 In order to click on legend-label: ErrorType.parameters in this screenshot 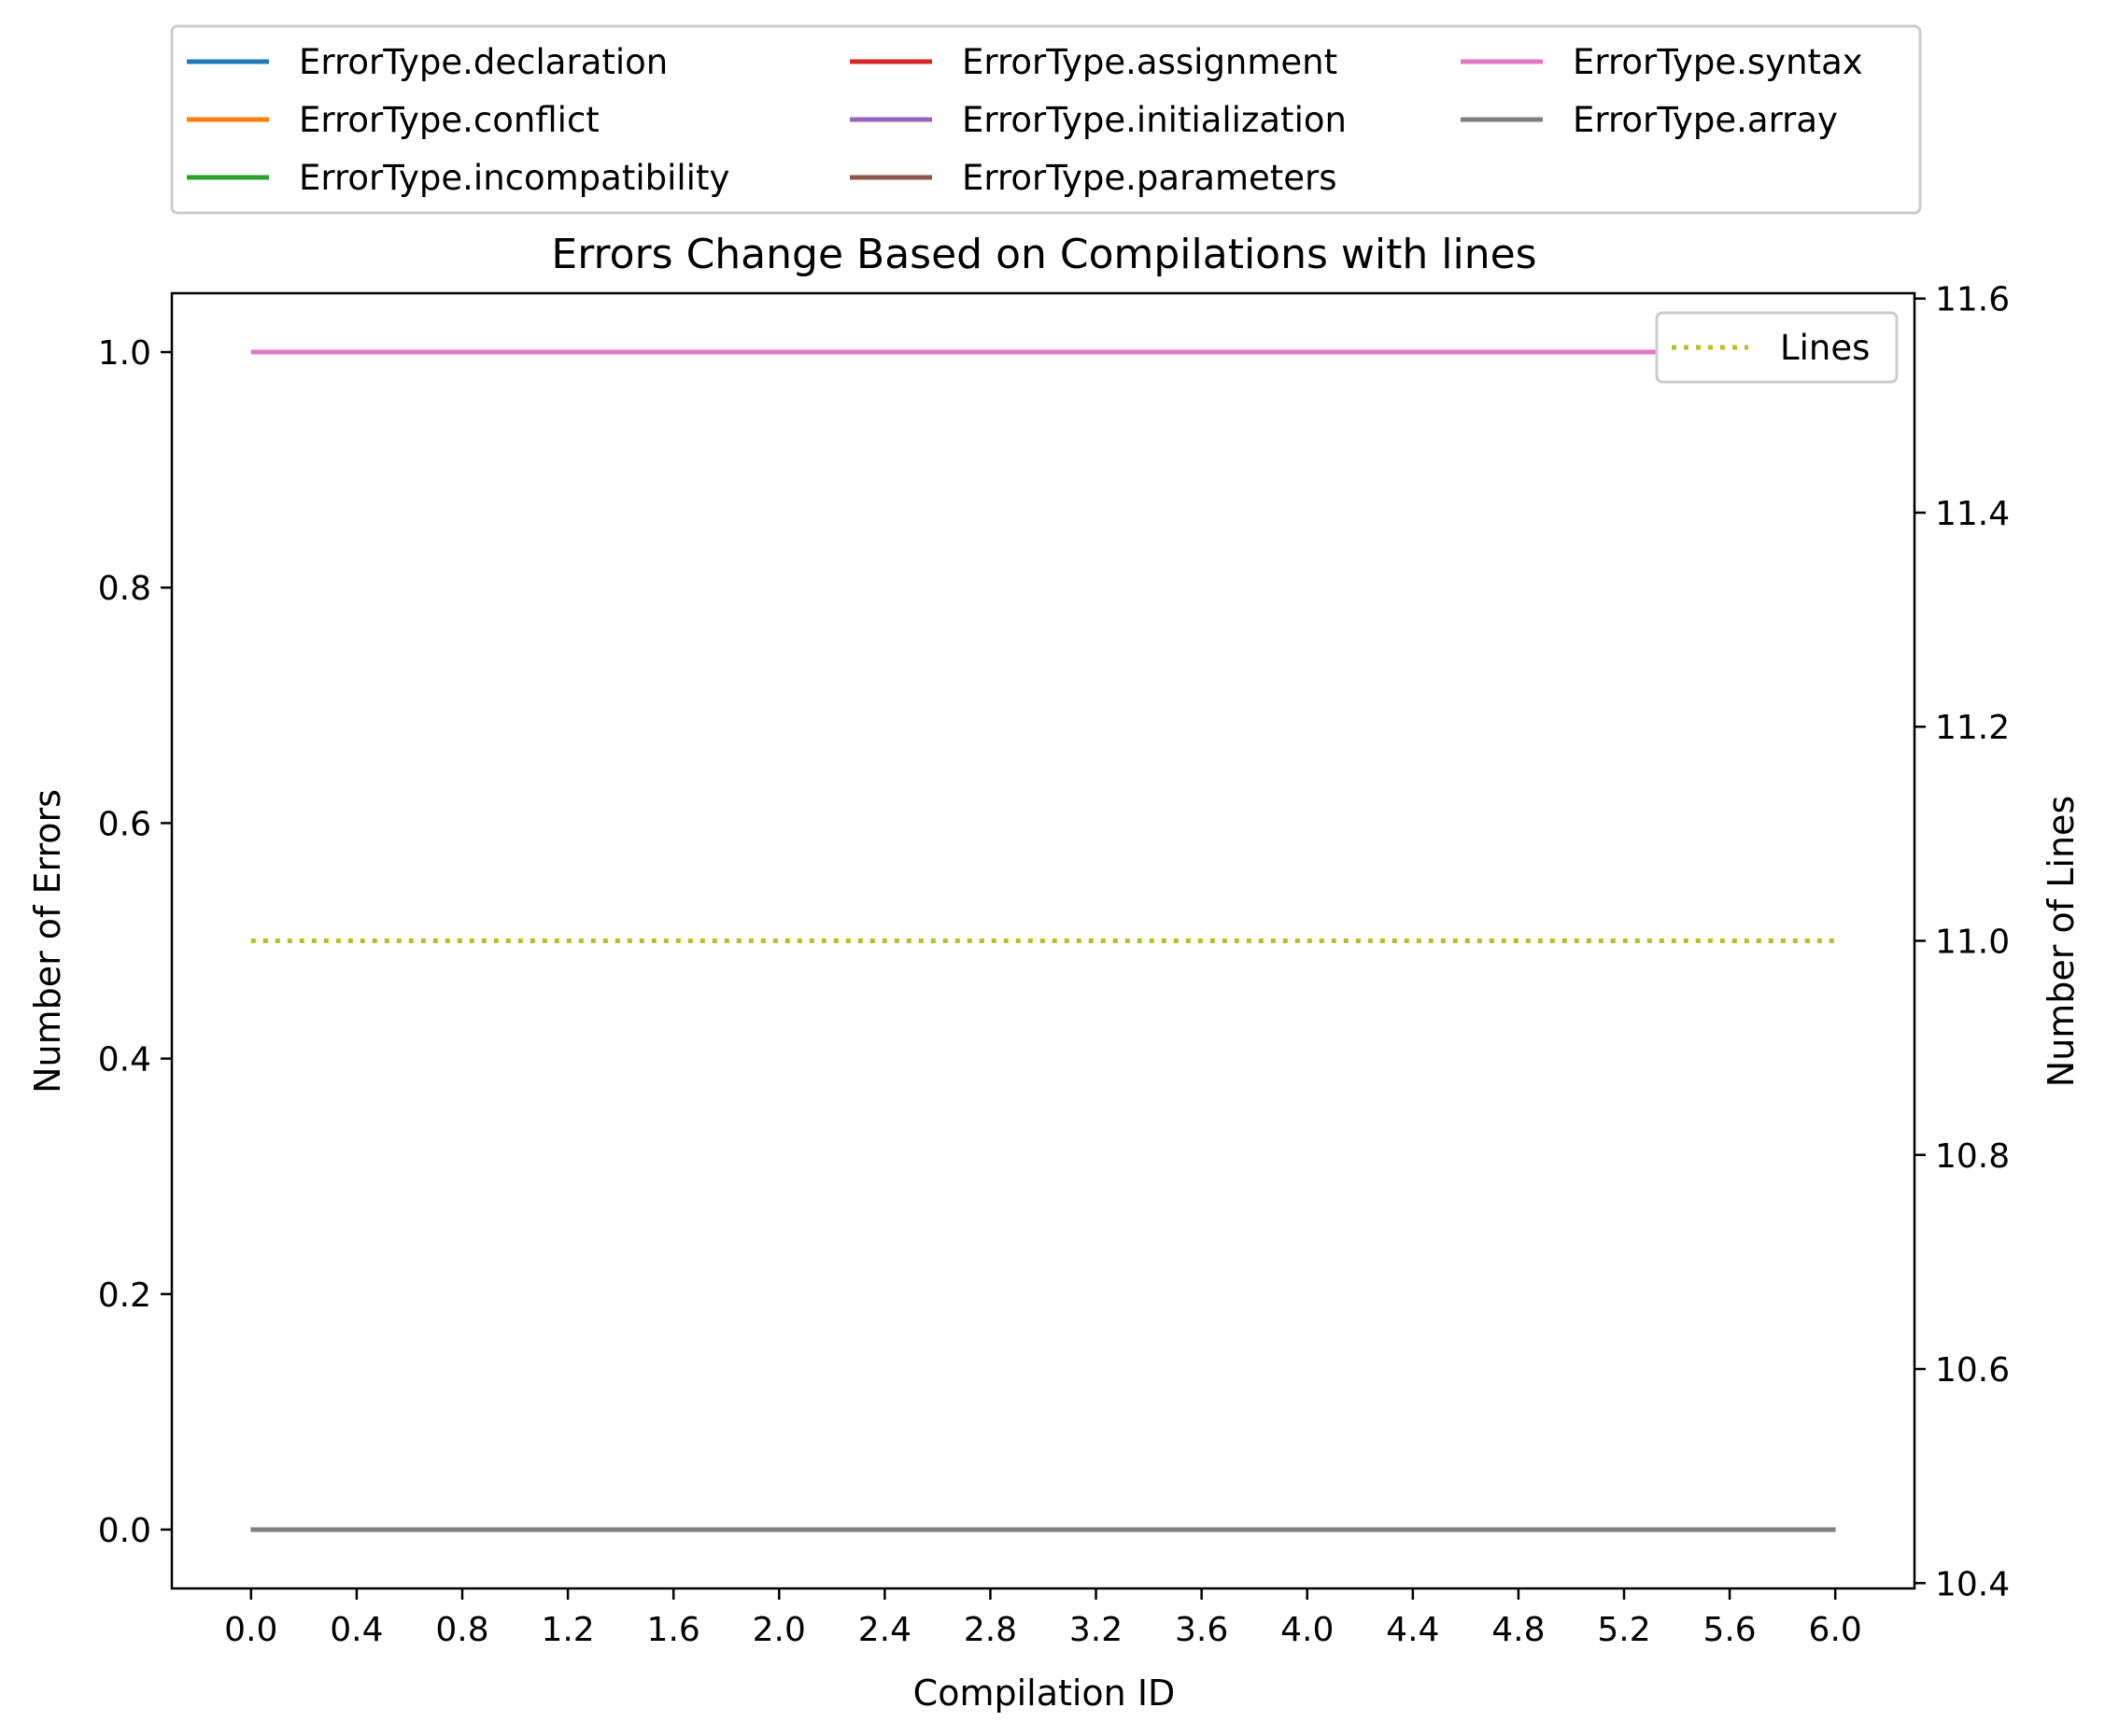, I will do `click(1150, 178)`.